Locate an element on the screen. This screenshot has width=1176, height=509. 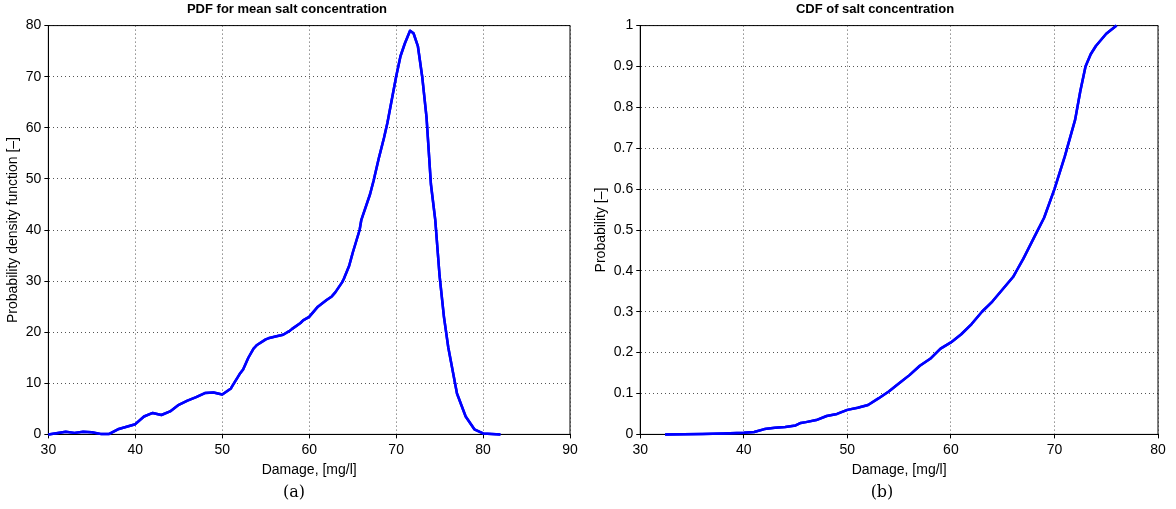
y-tick-label: 10 is located at coordinates (33, 382).